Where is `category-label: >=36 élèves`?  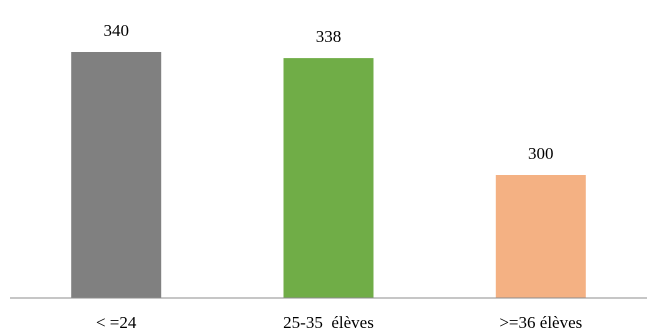 category-label: >=36 élèves is located at coordinates (540, 322).